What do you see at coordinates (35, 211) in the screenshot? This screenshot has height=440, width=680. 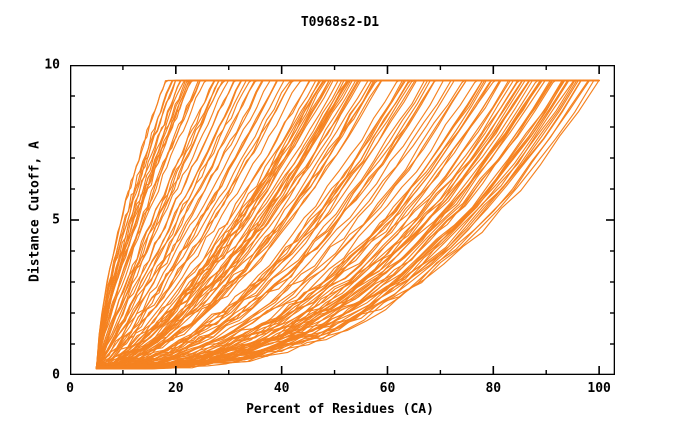 I see `y-axis-label: Distance Cutoff, A` at bounding box center [35, 211].